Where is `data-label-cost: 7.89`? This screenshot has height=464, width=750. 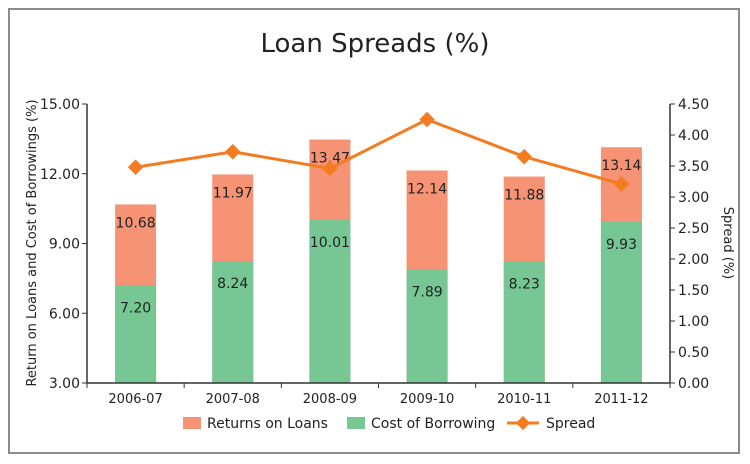 data-label-cost: 7.89 is located at coordinates (426, 292).